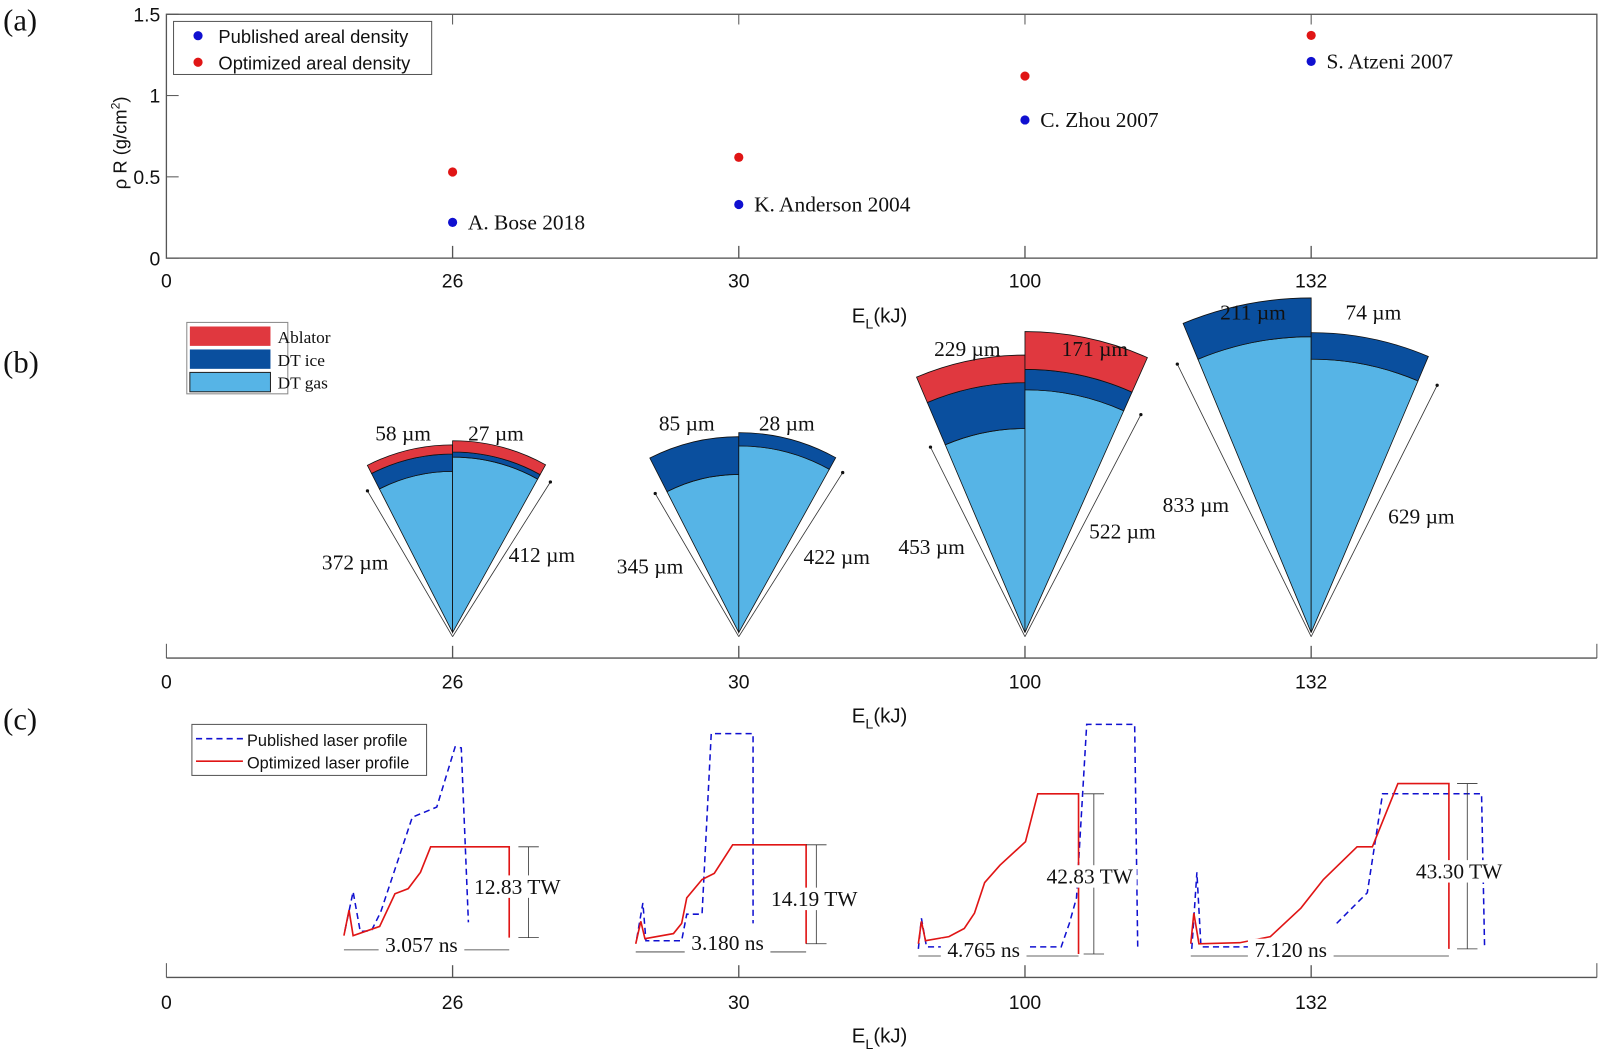 This screenshot has width=1600, height=1056. I want to click on y-tick-label: 0.5, so click(146, 178).